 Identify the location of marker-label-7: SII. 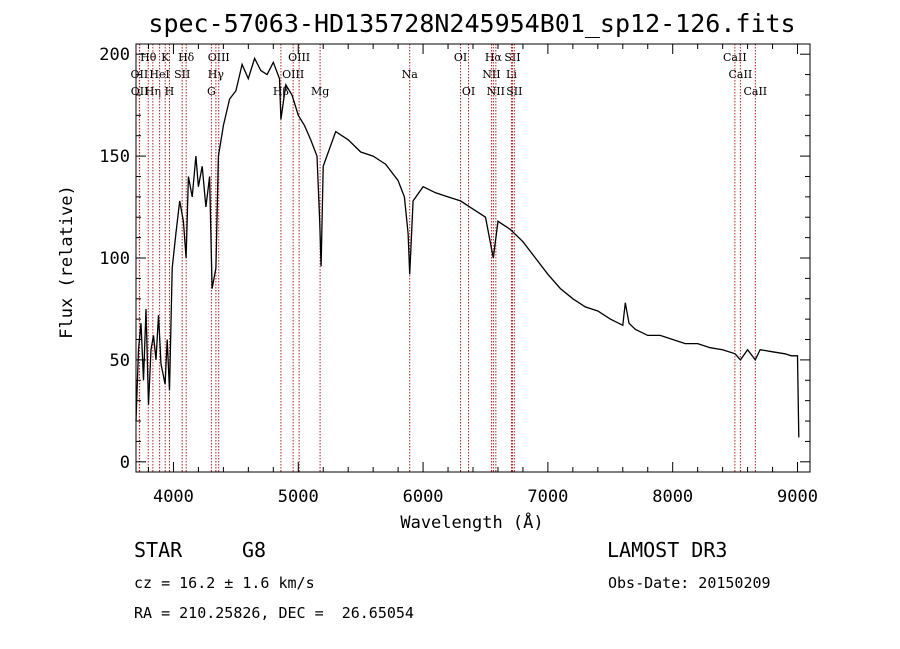
(182, 74).